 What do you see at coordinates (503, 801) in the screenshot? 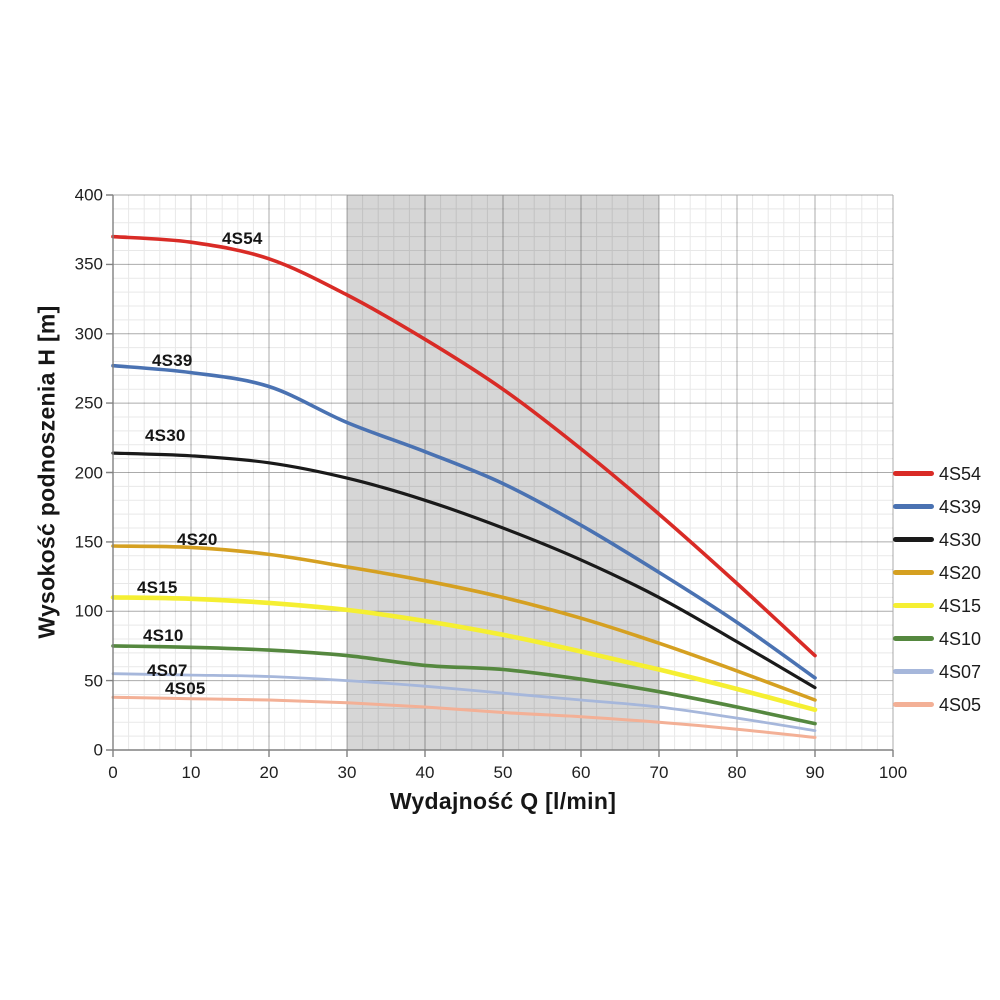
I see `x-axis-title: Wydajność Q [l/min]` at bounding box center [503, 801].